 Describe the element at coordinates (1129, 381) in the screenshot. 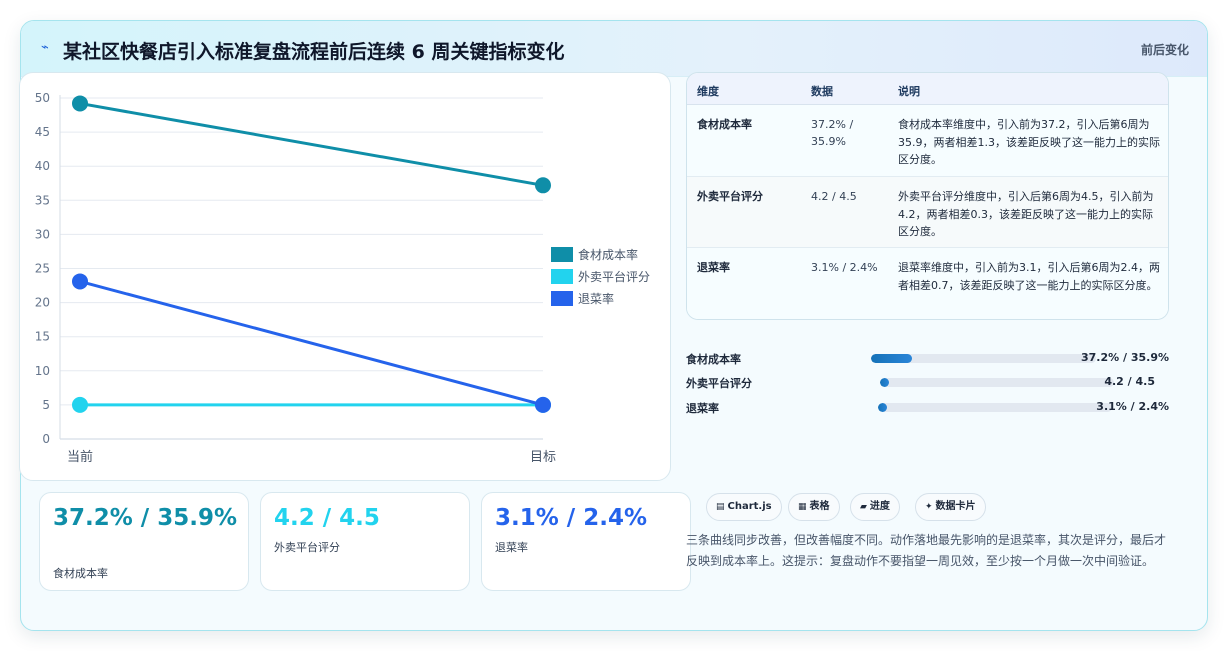

I see `progress-value: 4.2 / 4.5` at that location.